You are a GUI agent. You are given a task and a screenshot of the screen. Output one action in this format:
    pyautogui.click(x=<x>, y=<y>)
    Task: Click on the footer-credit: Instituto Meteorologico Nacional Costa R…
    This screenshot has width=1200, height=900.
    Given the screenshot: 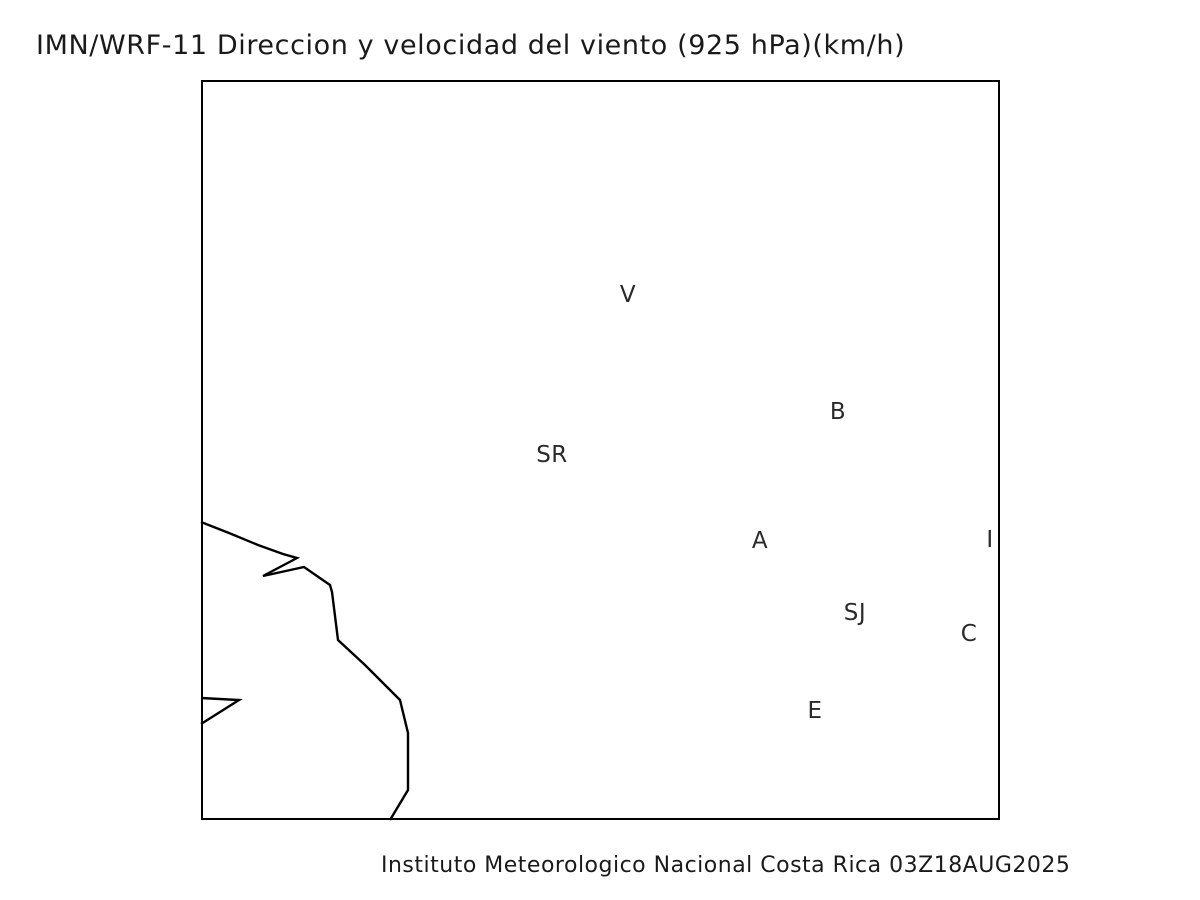 What is the action you would take?
    pyautogui.click(x=726, y=865)
    